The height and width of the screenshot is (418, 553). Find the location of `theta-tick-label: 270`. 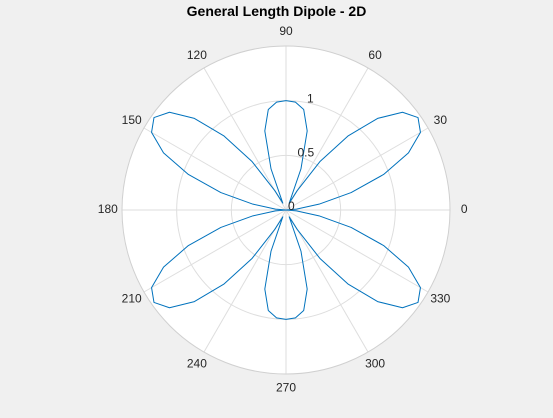

theta-tick-label: 270 is located at coordinates (286, 387).